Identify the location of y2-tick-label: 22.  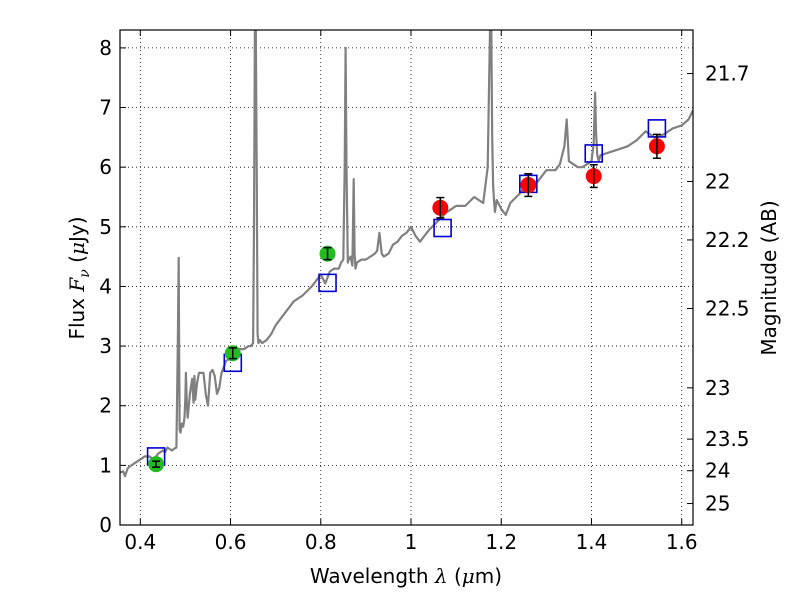
(717, 181).